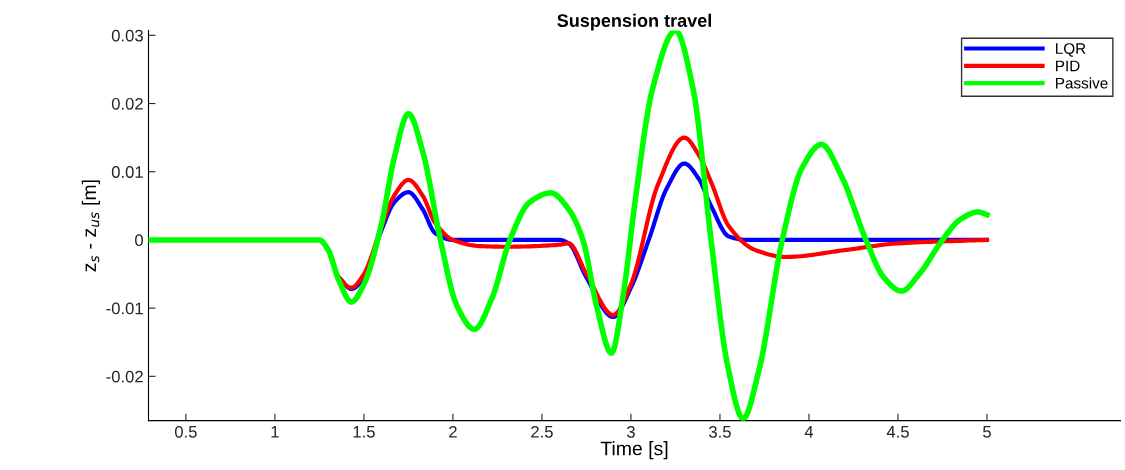 The image size is (1125, 470). I want to click on legend-label: Passive, so click(1082, 83).